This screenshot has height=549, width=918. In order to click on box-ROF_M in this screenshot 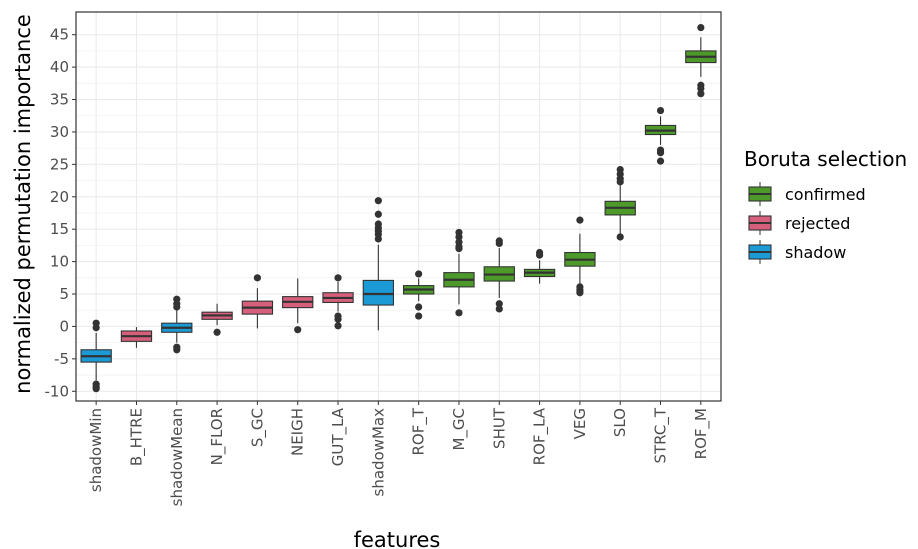, I will do `click(701, 60)`.